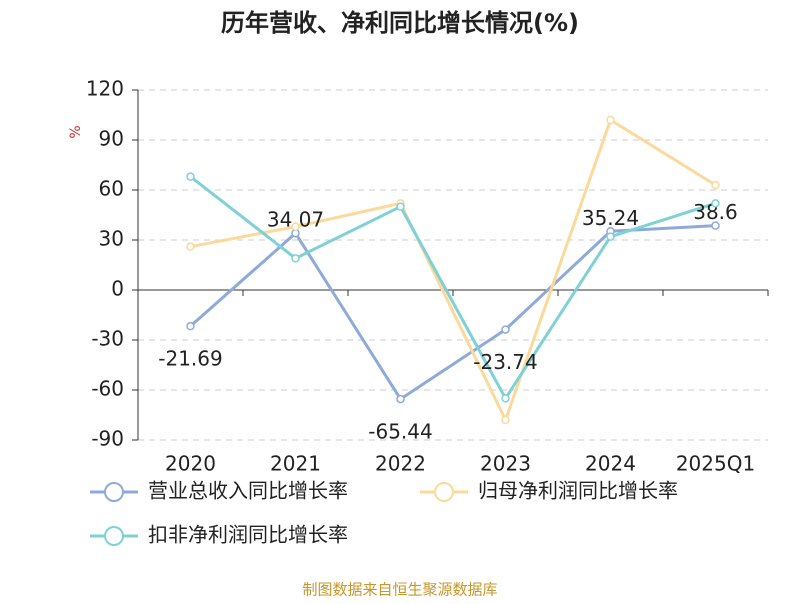 Image resolution: width=800 pixels, height=604 pixels. What do you see at coordinates (248, 535) in the screenshot?
I see `legend-label: 扣非净利润同比增长率` at bounding box center [248, 535].